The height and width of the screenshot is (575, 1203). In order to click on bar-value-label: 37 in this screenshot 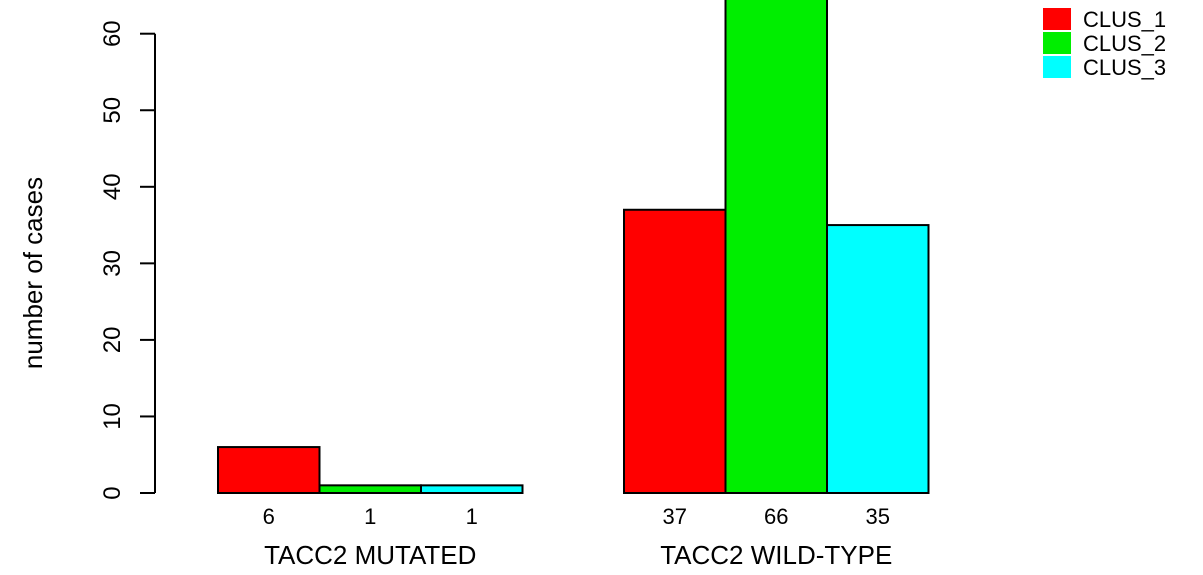, I will do `click(675, 516)`.